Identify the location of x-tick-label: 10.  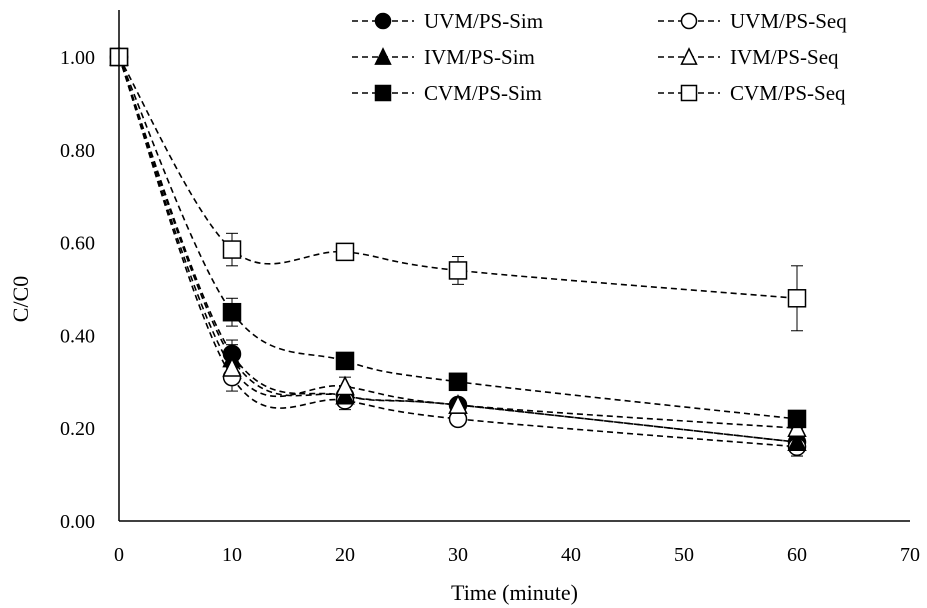
(232, 555).